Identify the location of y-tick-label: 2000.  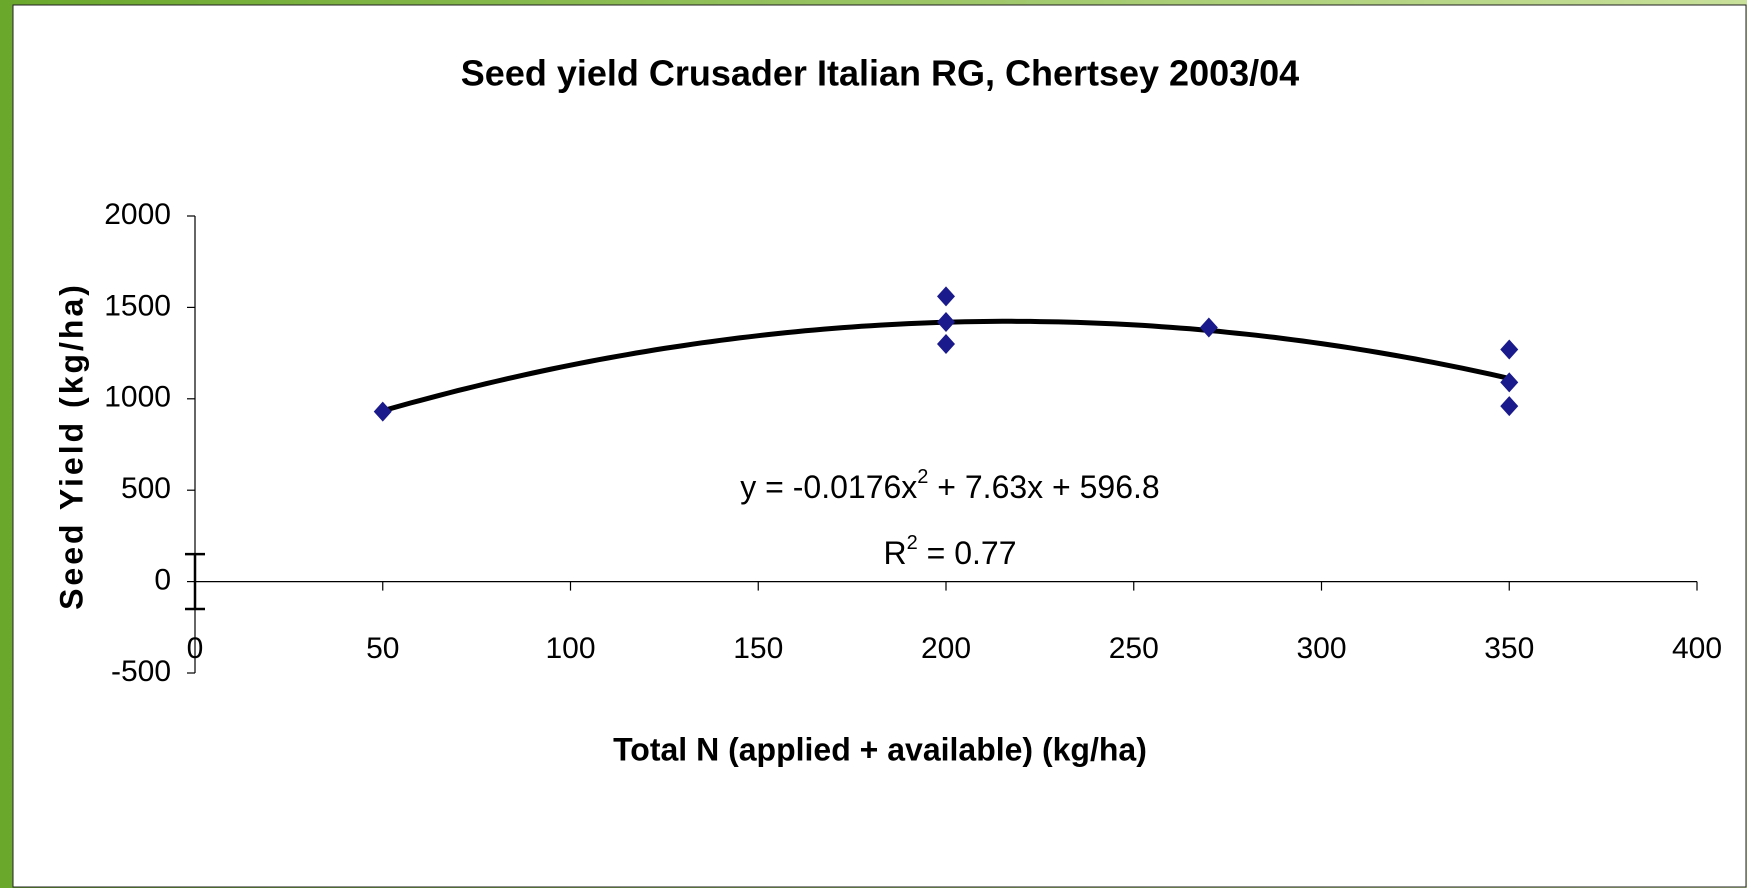
(137, 214).